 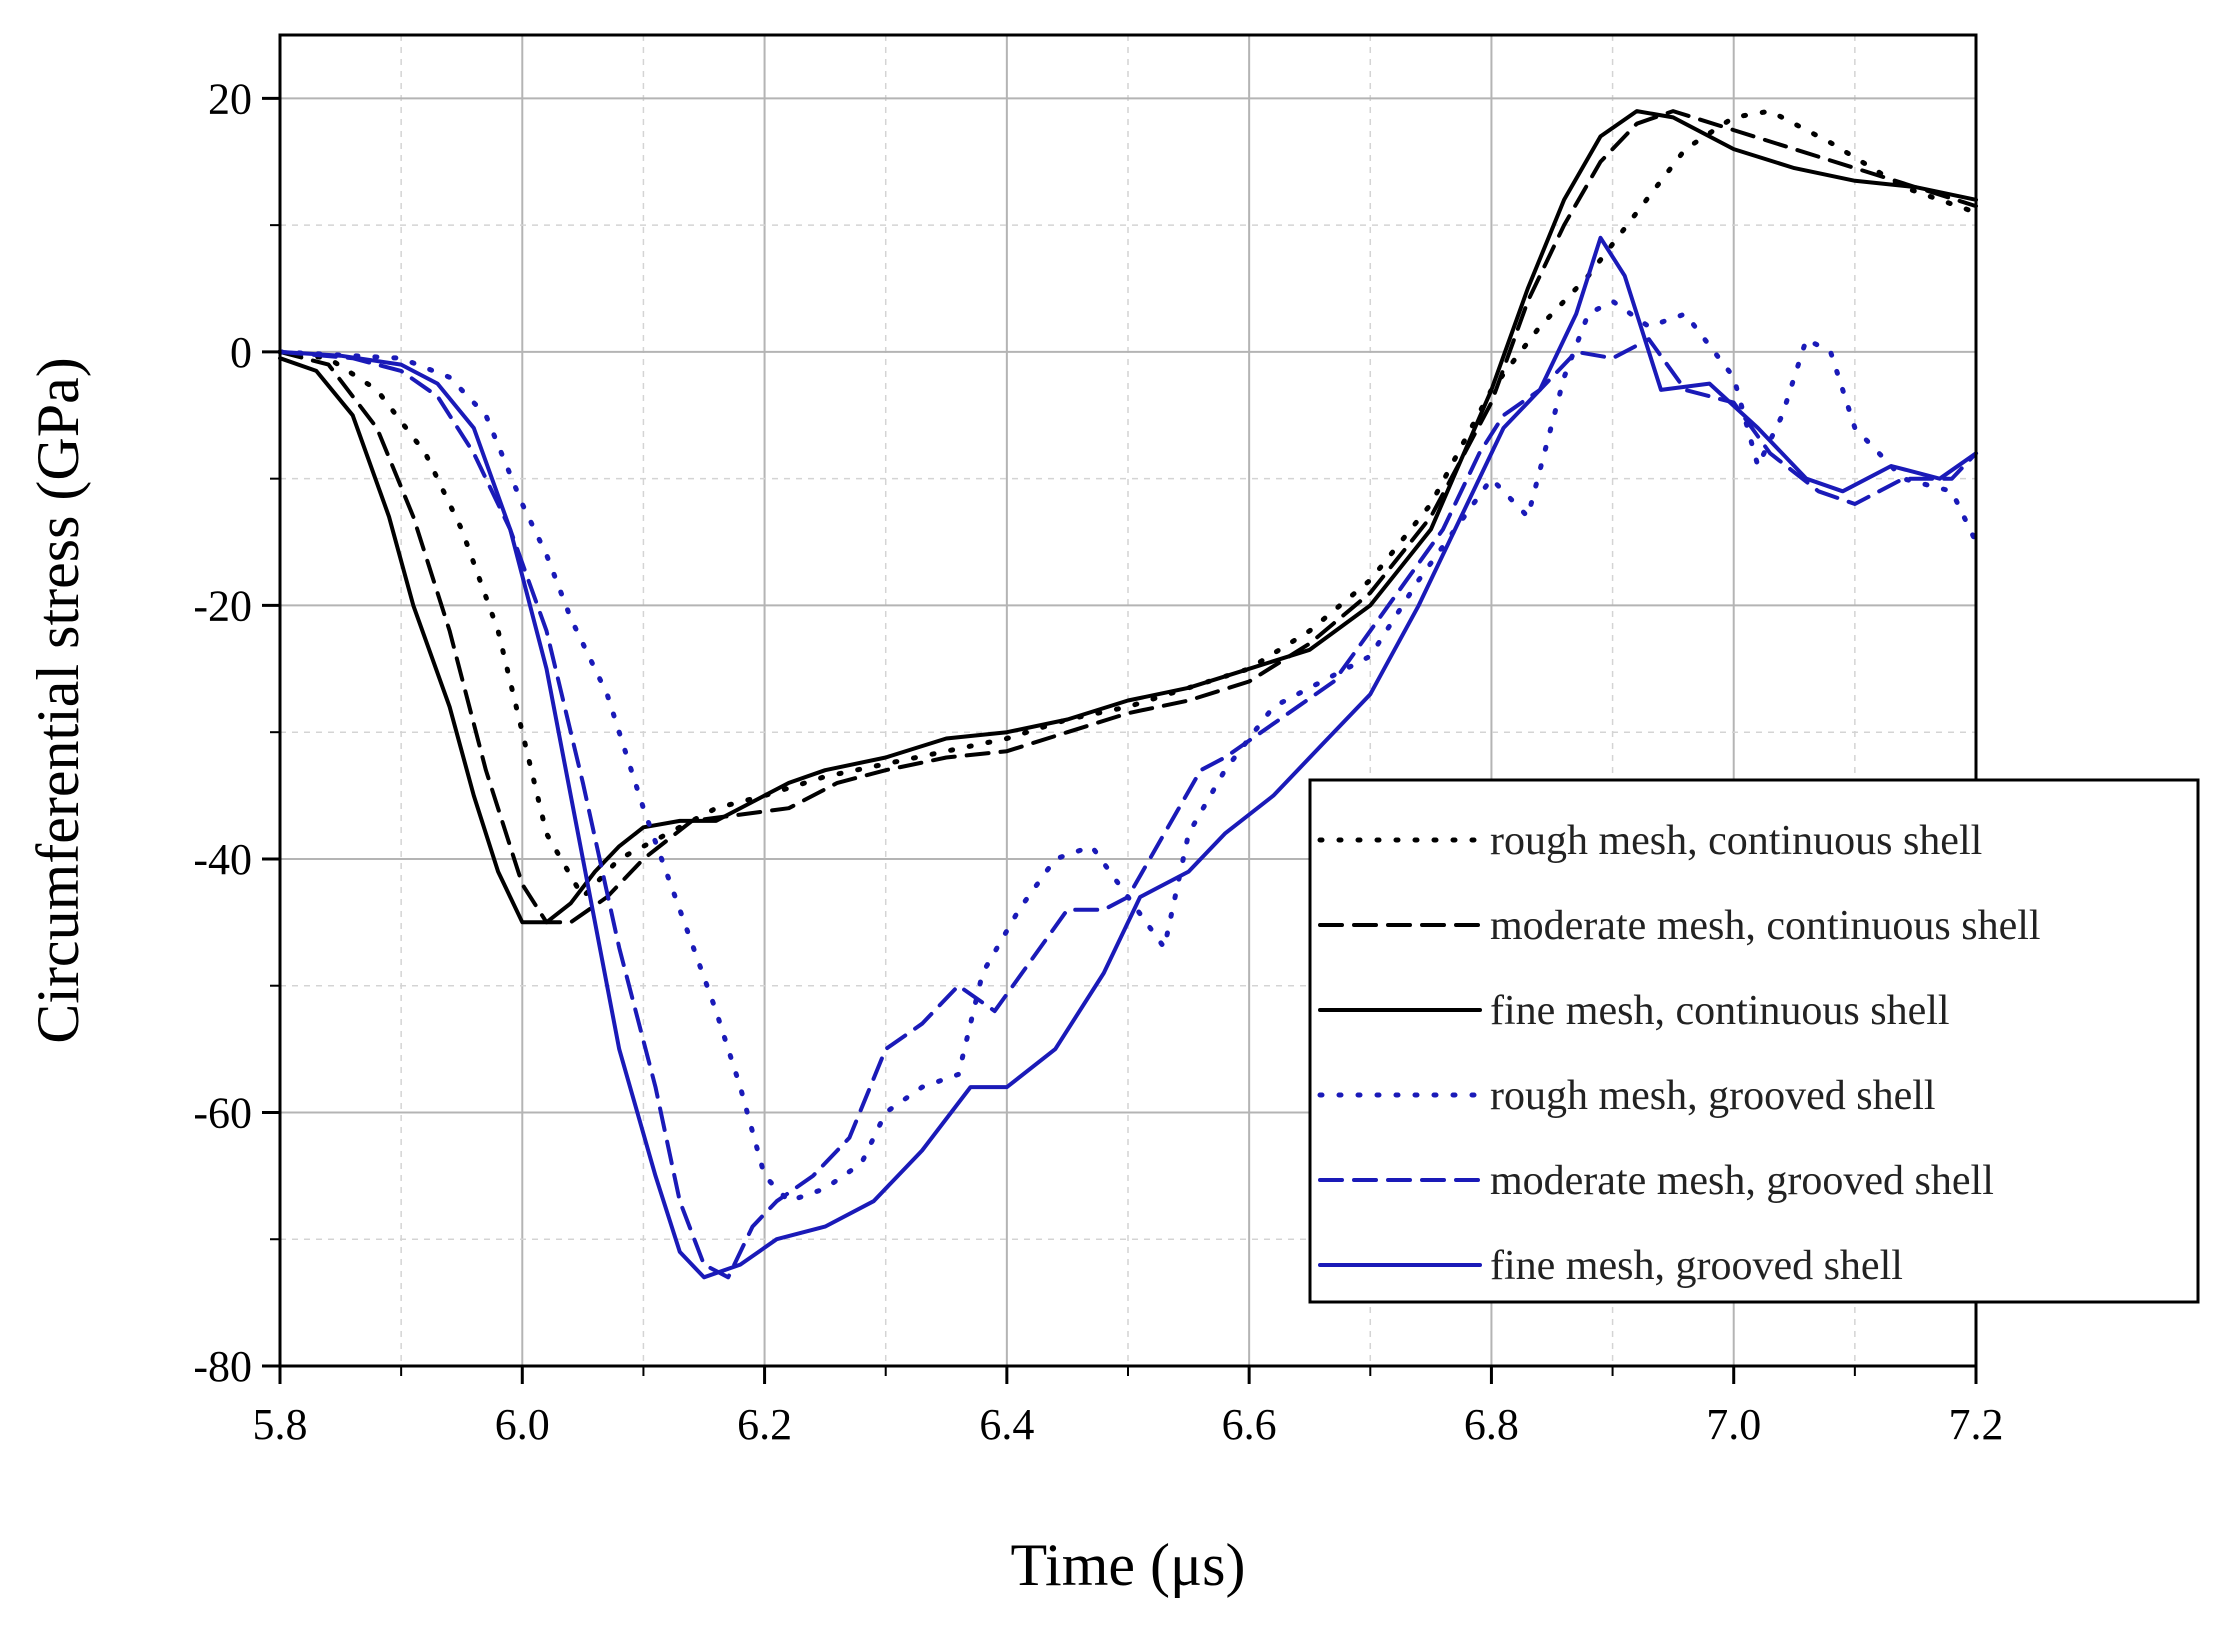 What do you see at coordinates (222, 1366) in the screenshot?
I see `y-tick-label: -80` at bounding box center [222, 1366].